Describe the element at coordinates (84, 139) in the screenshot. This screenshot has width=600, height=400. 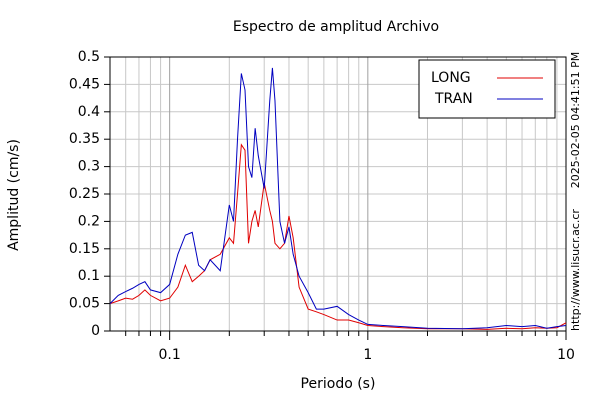
I see `y-tick-label: 0.35` at that location.